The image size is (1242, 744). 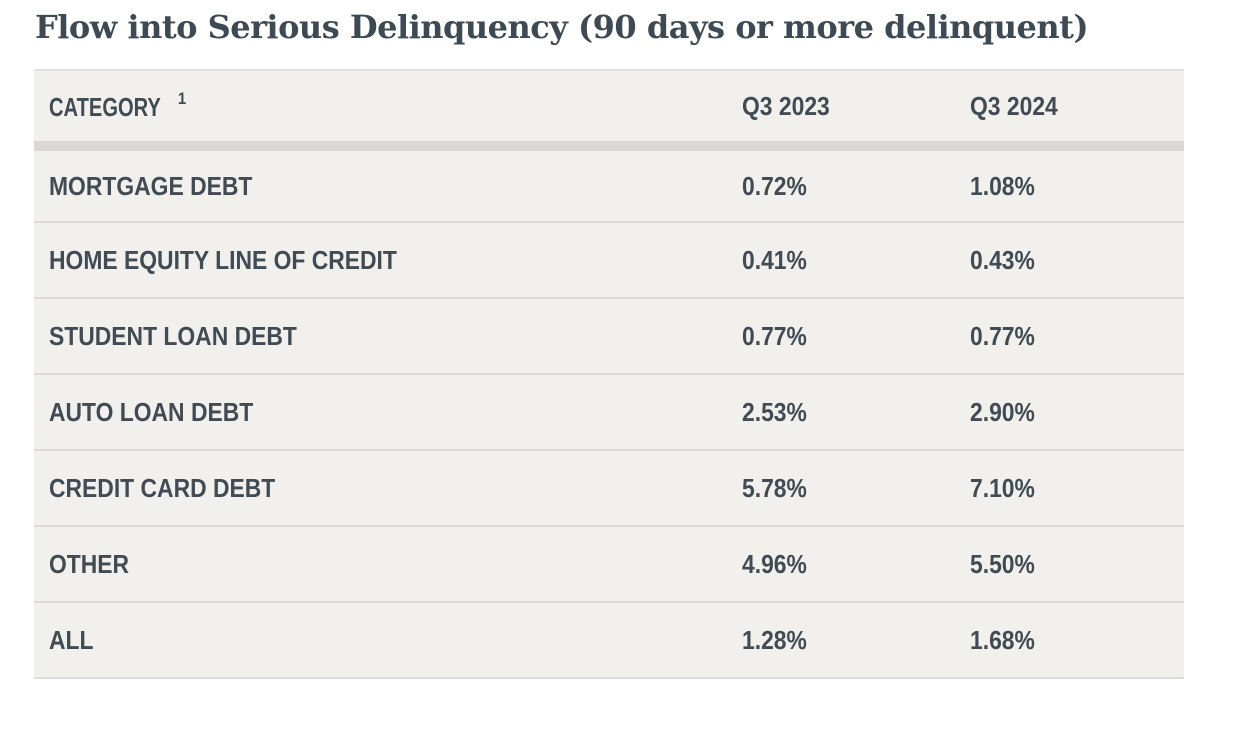 I want to click on header-q3-2024-label: Q3 2024, so click(x=1014, y=105).